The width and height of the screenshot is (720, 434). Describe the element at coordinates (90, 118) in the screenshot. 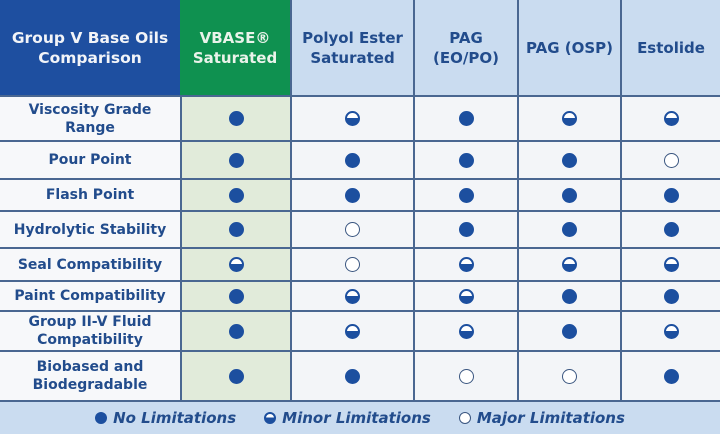

I see `row-label: Viscosity Grade Range` at that location.